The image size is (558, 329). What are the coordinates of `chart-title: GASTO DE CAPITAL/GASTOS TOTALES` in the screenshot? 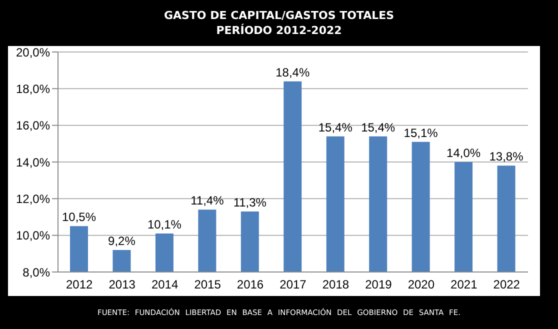 It's located at (279, 15).